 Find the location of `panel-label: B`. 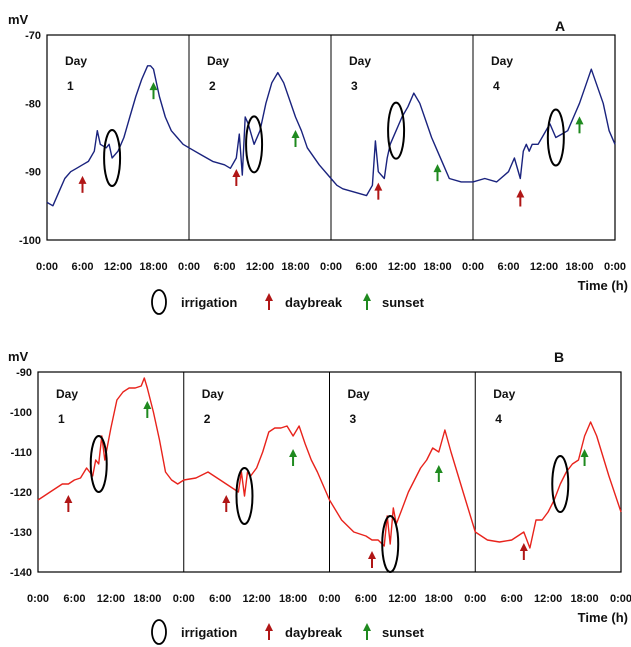

panel-label: B is located at coordinates (559, 357).